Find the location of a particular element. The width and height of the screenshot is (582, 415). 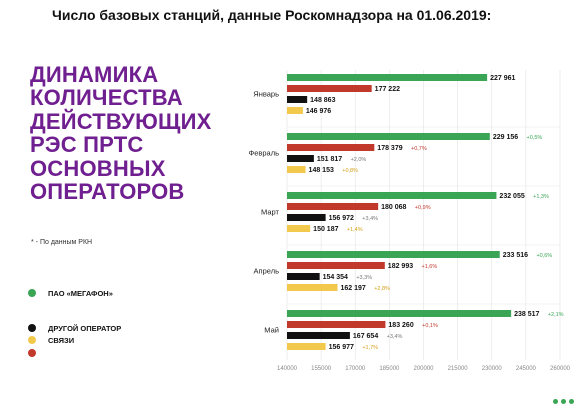

month-label: Февраль is located at coordinates (264, 153).